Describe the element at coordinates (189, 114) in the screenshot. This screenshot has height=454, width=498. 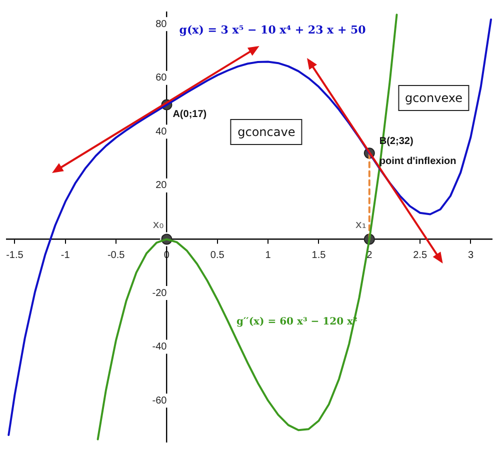
I see `annotation: A(0;17)` at that location.